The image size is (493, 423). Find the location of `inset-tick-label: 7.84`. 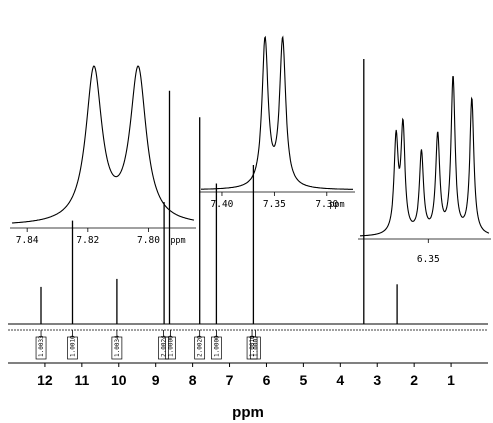

inset-tick-label: 7.84 is located at coordinates (27, 240).